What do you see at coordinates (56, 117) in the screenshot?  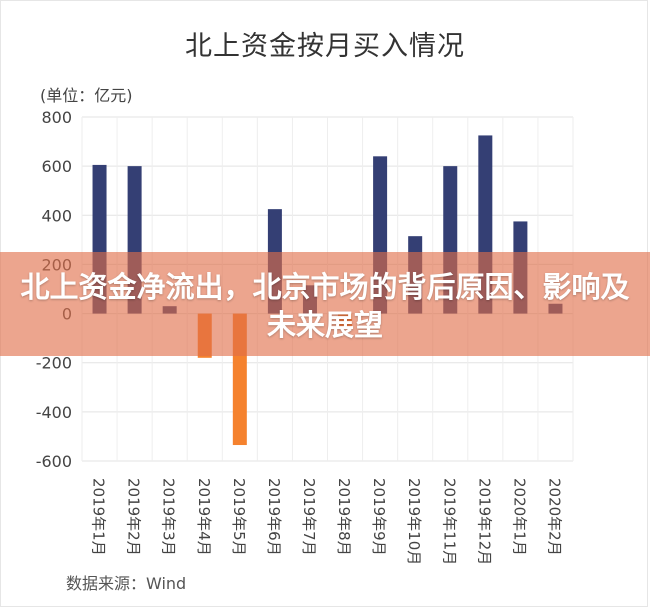 I see `y-tick-label: 800` at bounding box center [56, 117].